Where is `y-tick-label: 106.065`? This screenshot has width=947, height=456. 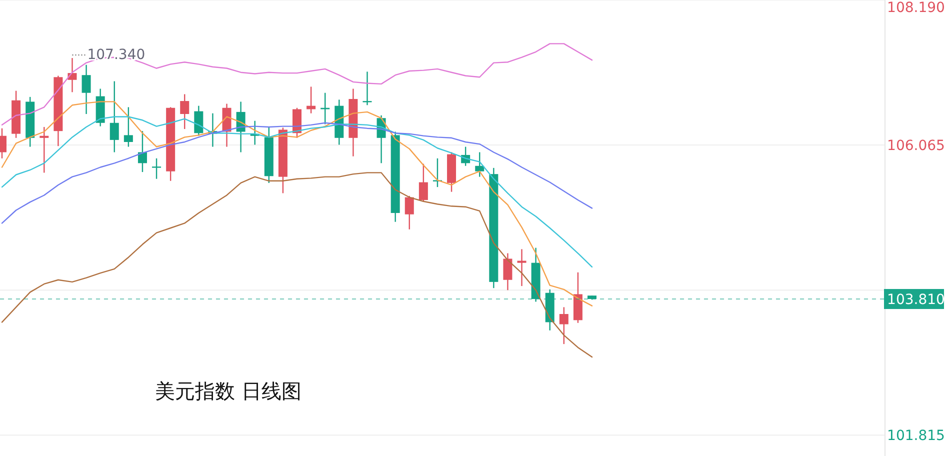 y-tick-label: 106.065 is located at coordinates (916, 146).